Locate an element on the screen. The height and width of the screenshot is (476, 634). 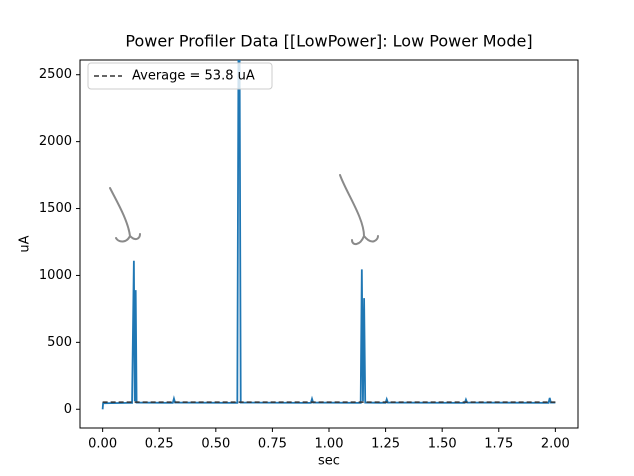
y-tick-label: 1000 is located at coordinates (55, 275).